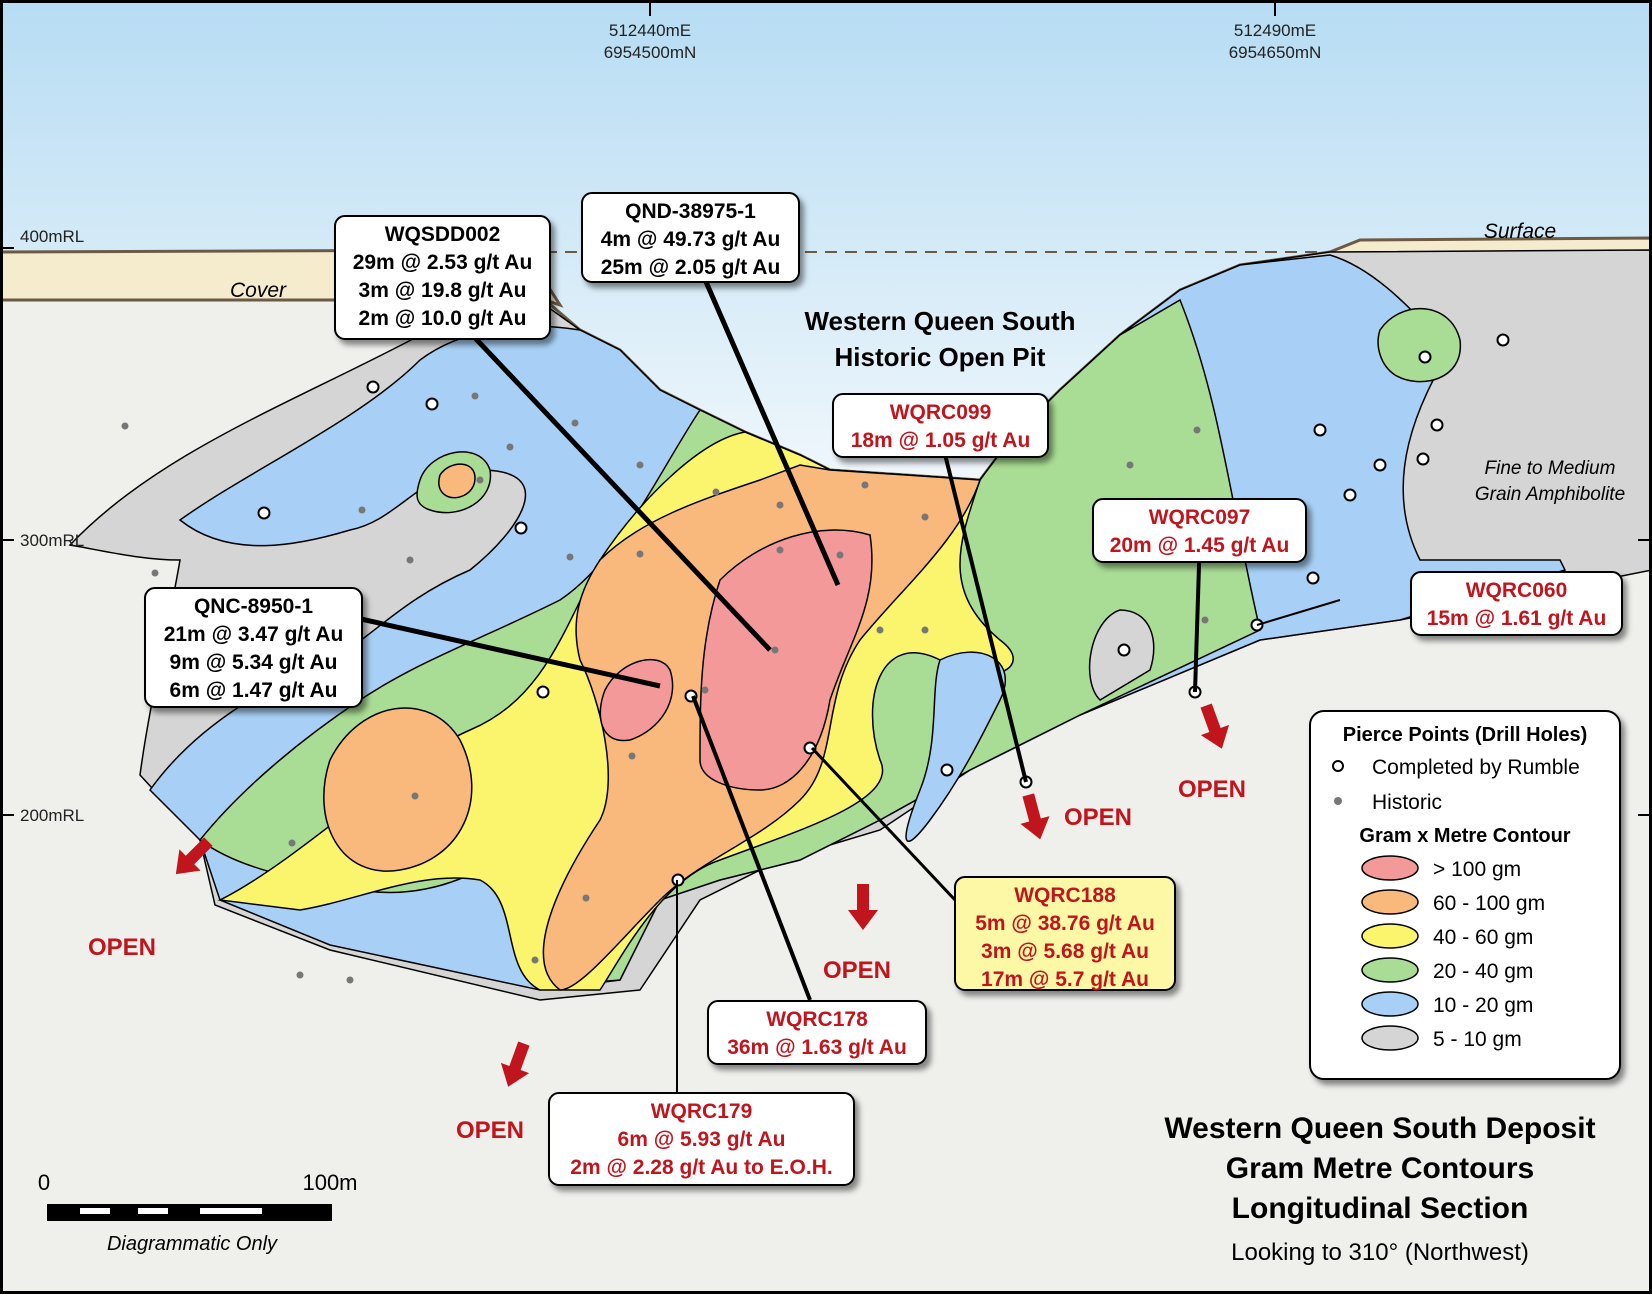 The height and width of the screenshot is (1294, 1652). Describe the element at coordinates (52, 236) in the screenshot. I see `rl-400: 400mRL` at that location.